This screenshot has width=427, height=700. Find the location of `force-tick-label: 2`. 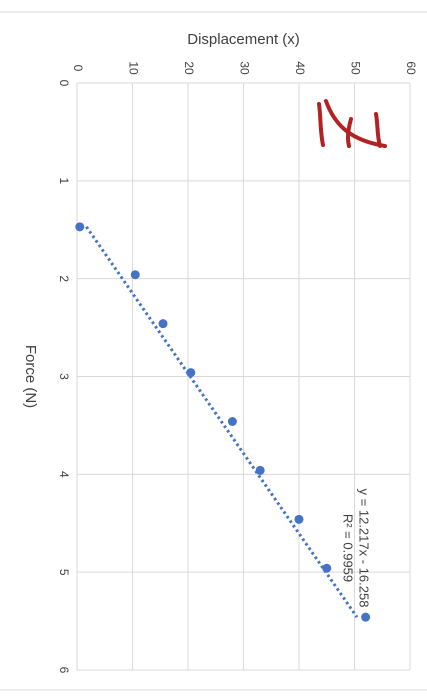

force-tick-label: 2 is located at coordinates (64, 278).